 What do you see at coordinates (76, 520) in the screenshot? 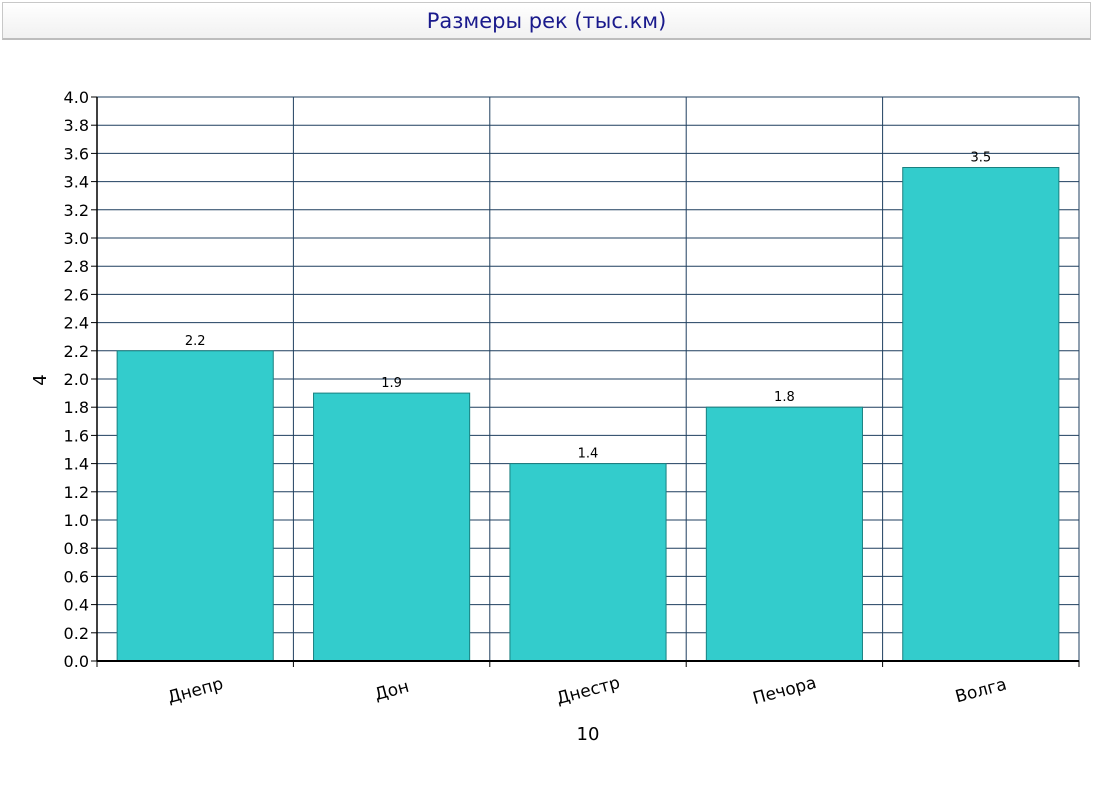
I see `y-tick-label: 1.0` at bounding box center [76, 520].